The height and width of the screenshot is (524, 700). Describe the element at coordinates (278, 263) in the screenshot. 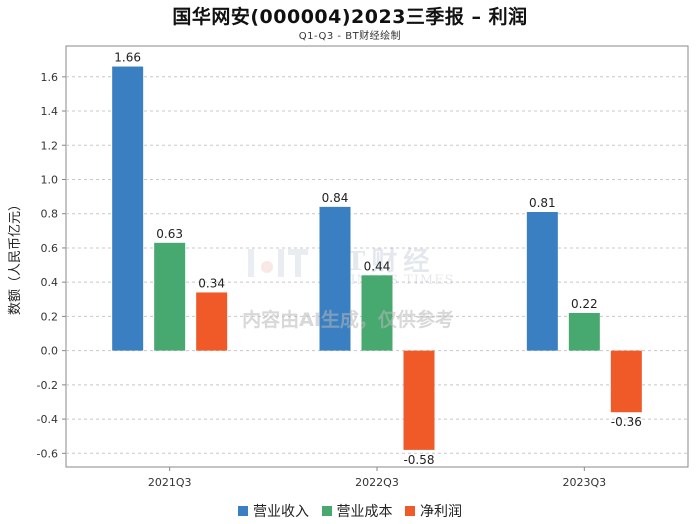

I see `watermark-logo-icon` at that location.